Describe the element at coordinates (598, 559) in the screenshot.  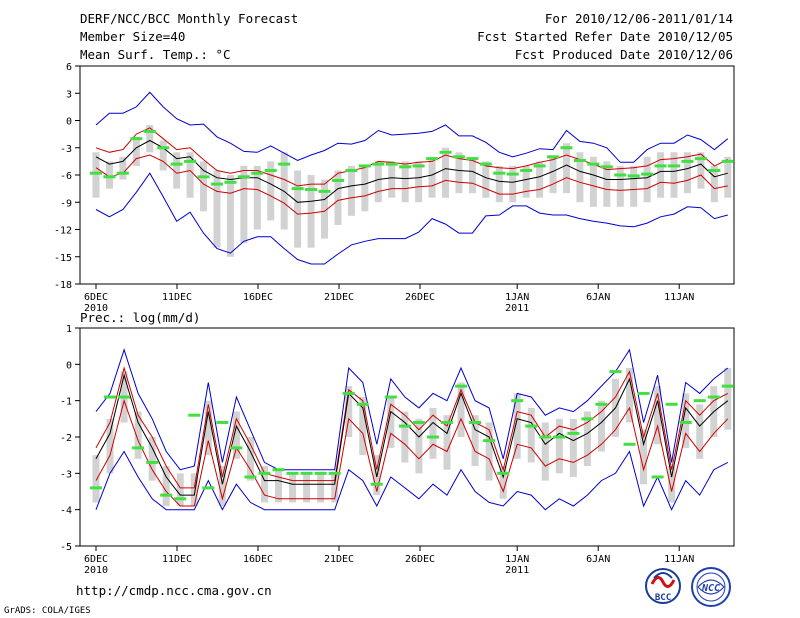
I see `precipitation-xtick-label: 6JAN` at that location.